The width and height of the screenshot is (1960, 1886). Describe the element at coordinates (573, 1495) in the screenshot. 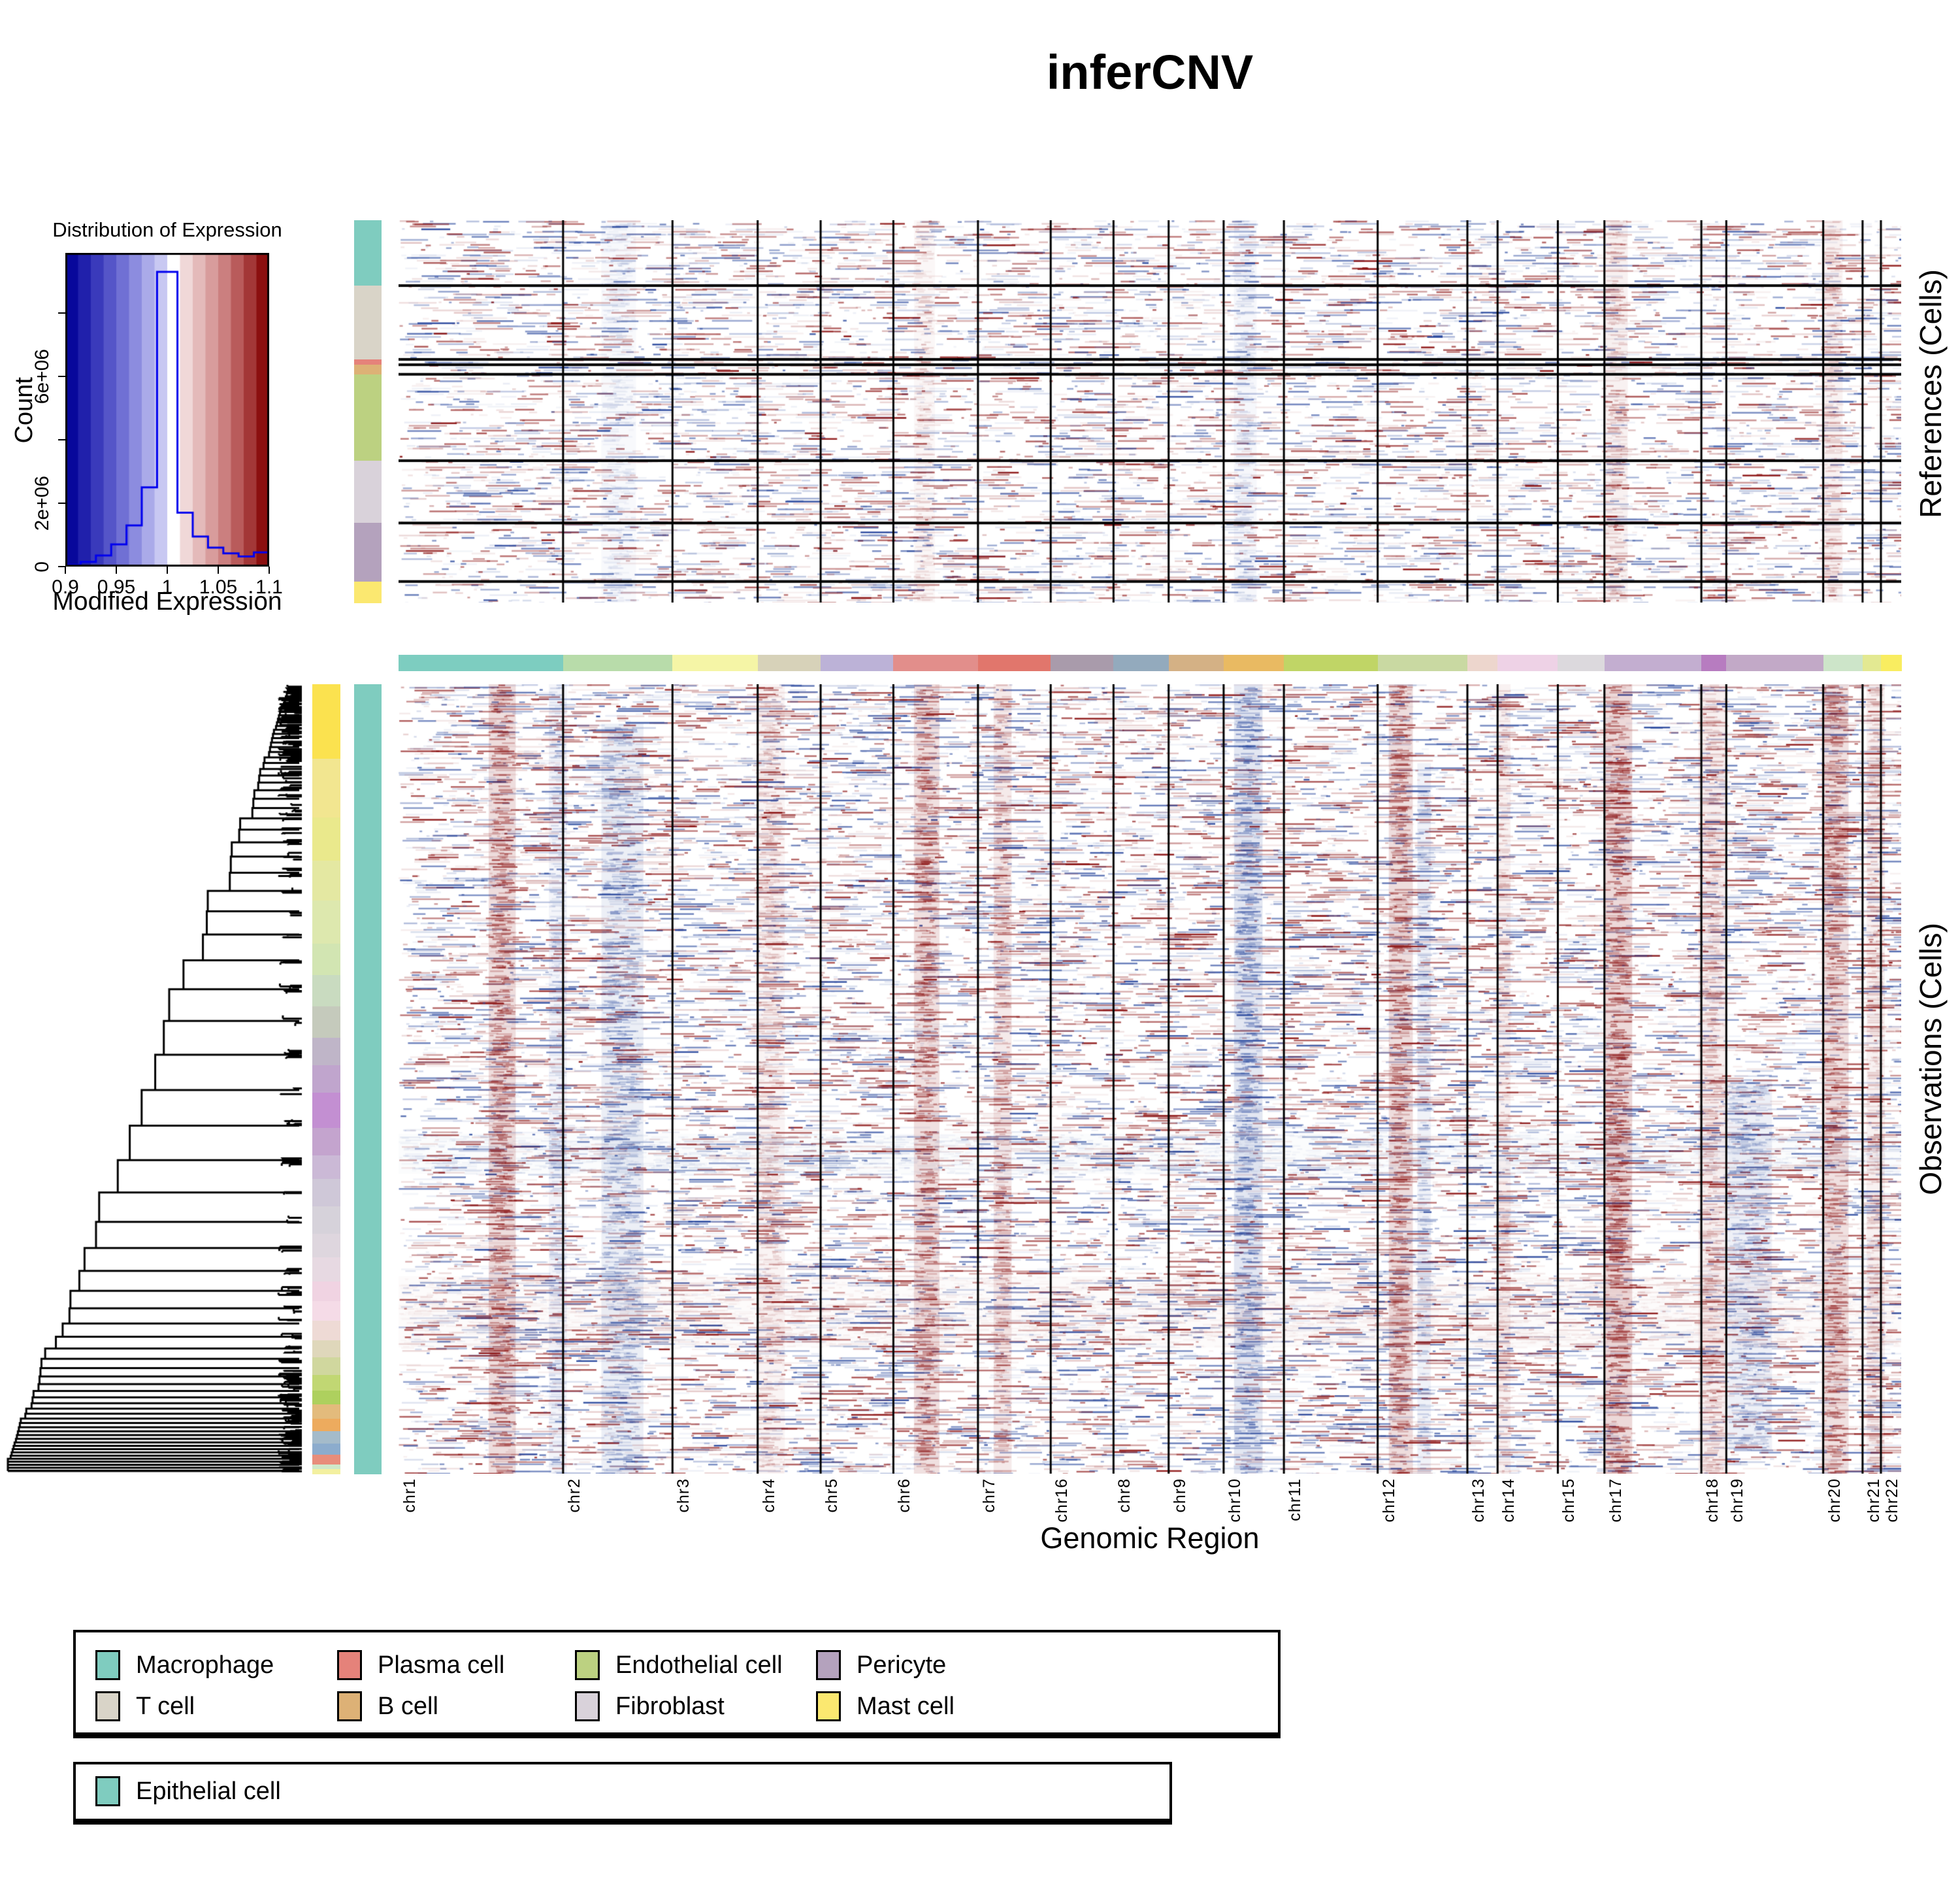

I see `chromosome-label: chr2` at that location.